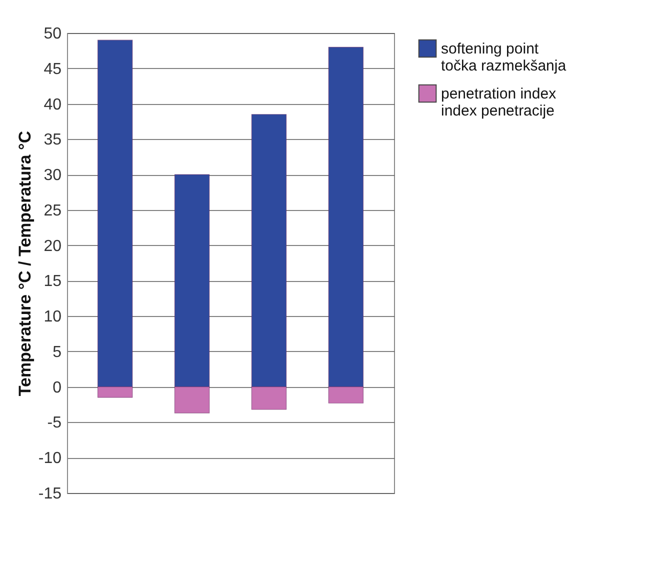  Describe the element at coordinates (53, 317) in the screenshot. I see `y-tick-label: 10` at that location.